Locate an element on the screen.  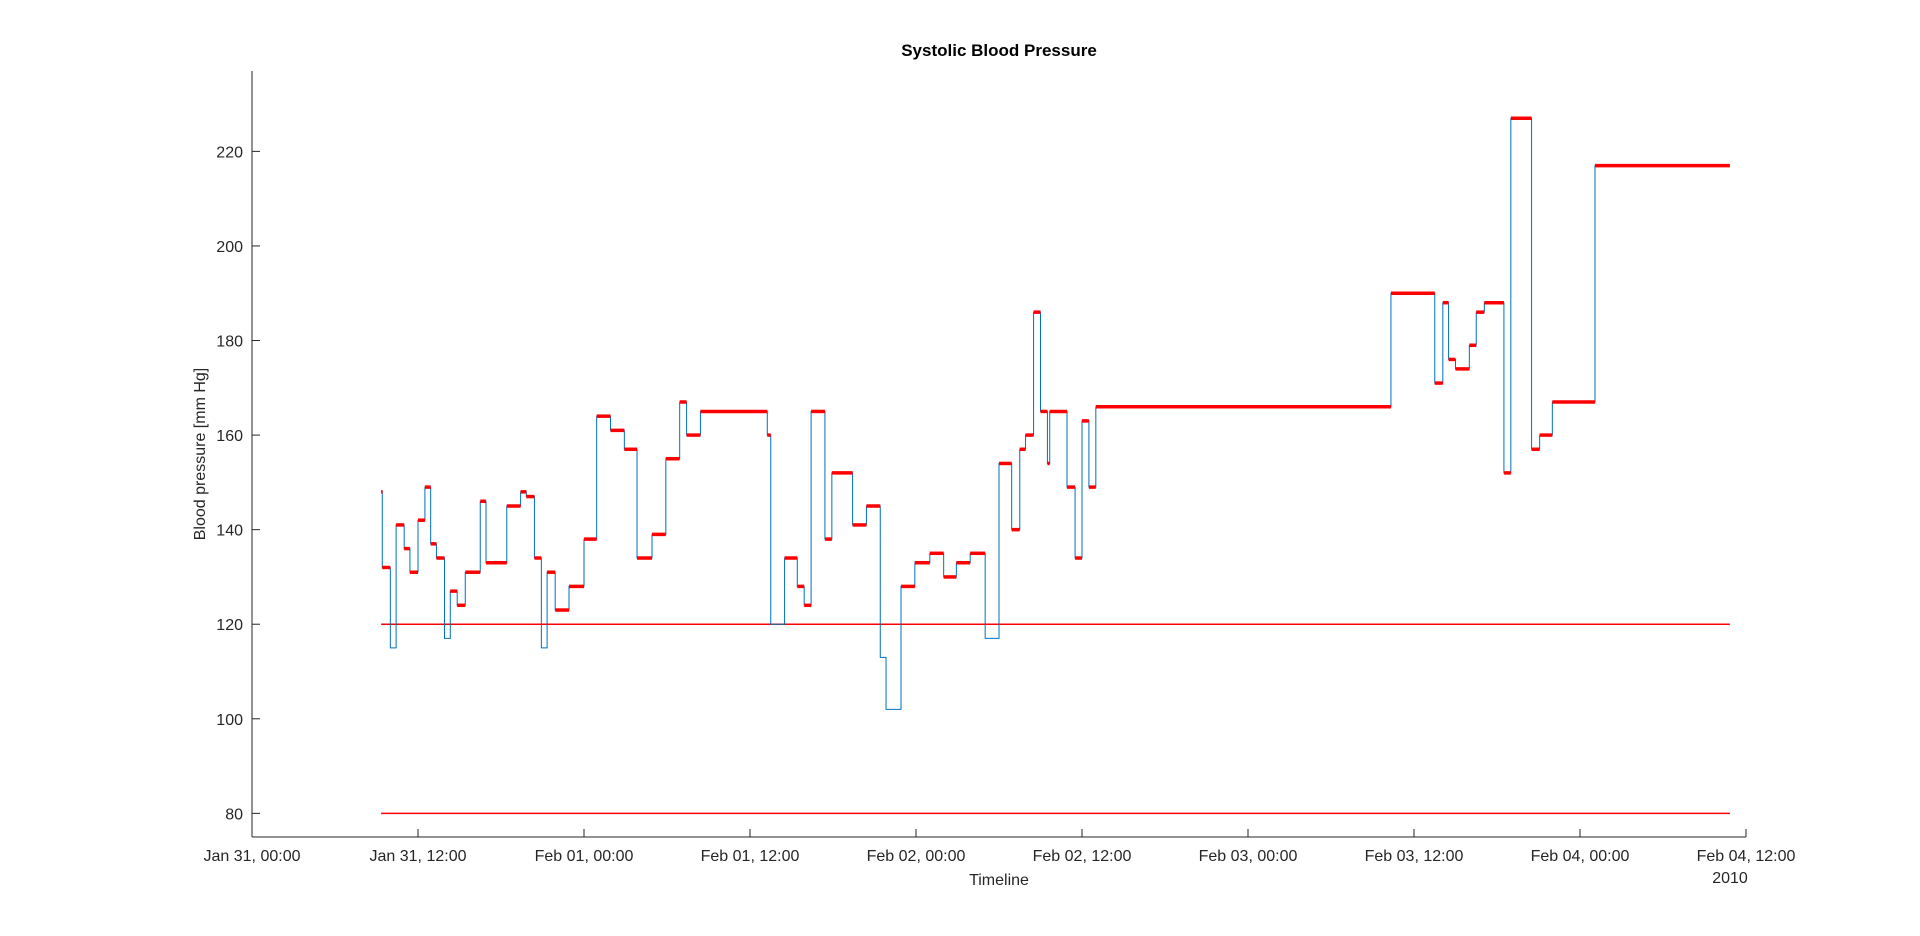
y-tick-label: 140 is located at coordinates (229, 531).